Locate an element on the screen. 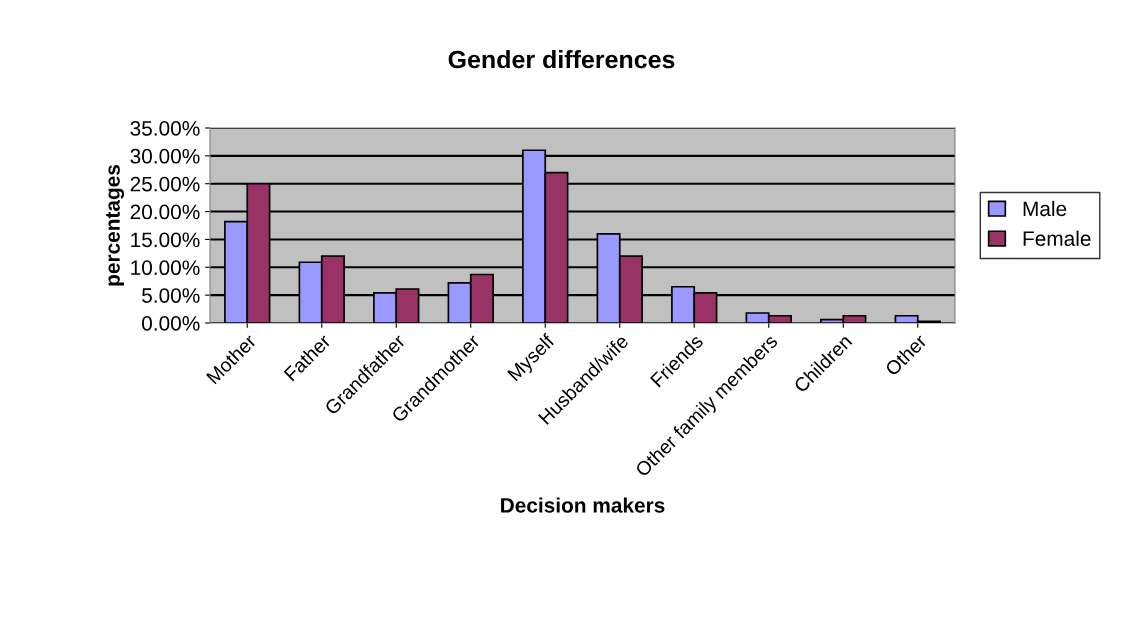 The image size is (1123, 620). legend-label: Female is located at coordinates (1057, 238).